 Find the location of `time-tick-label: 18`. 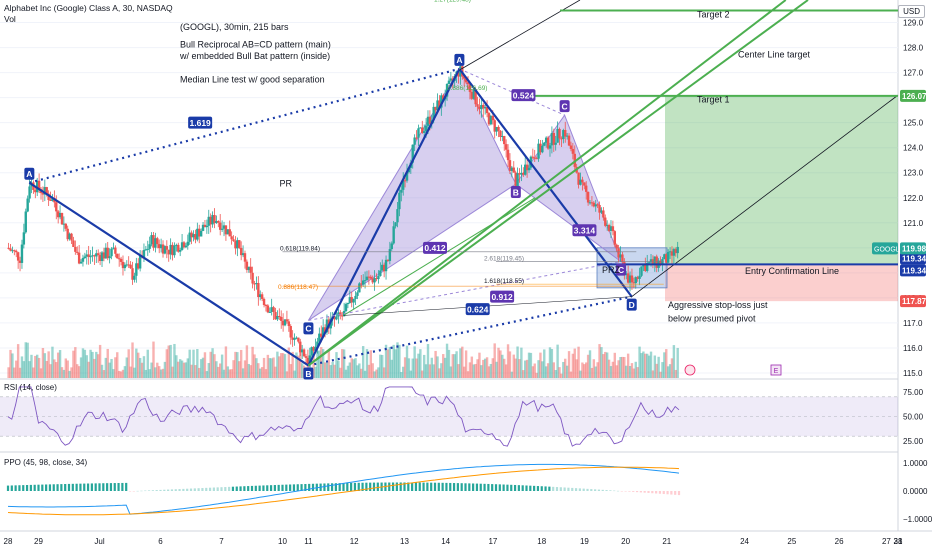

time-tick-label: 18 is located at coordinates (541, 541).